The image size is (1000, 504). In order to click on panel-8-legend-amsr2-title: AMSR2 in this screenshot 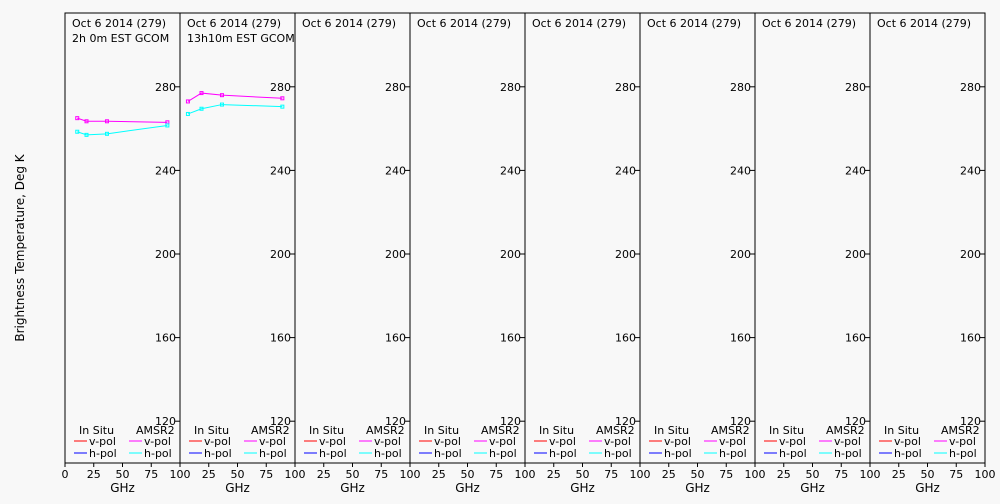, I will do `click(960, 430)`.